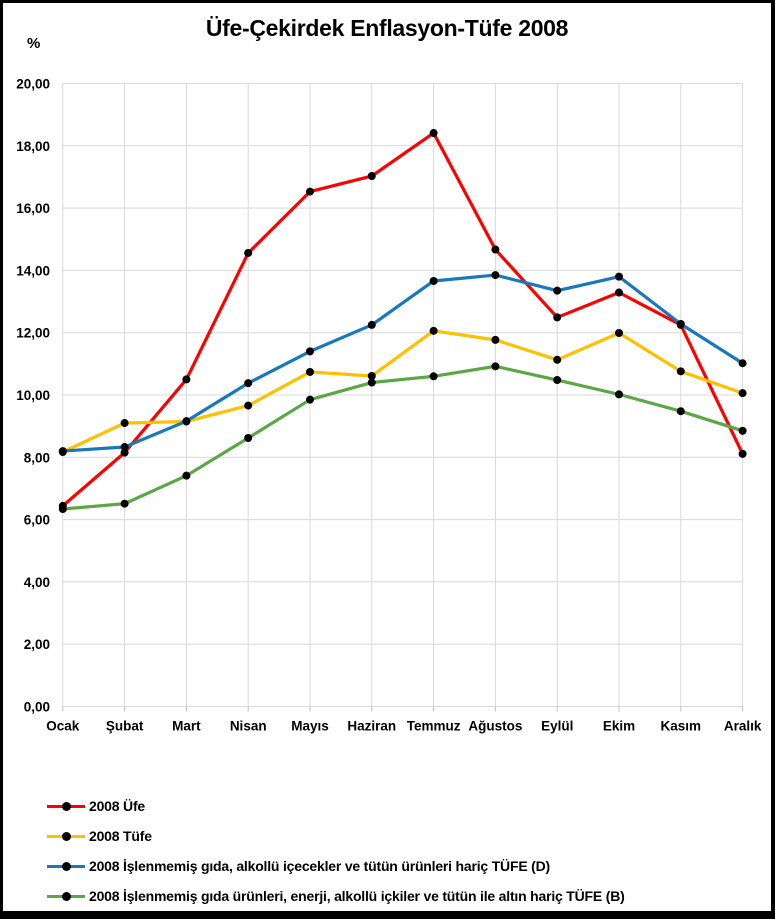 The width and height of the screenshot is (775, 919). I want to click on x-tick-label: Mayıs, so click(310, 726).